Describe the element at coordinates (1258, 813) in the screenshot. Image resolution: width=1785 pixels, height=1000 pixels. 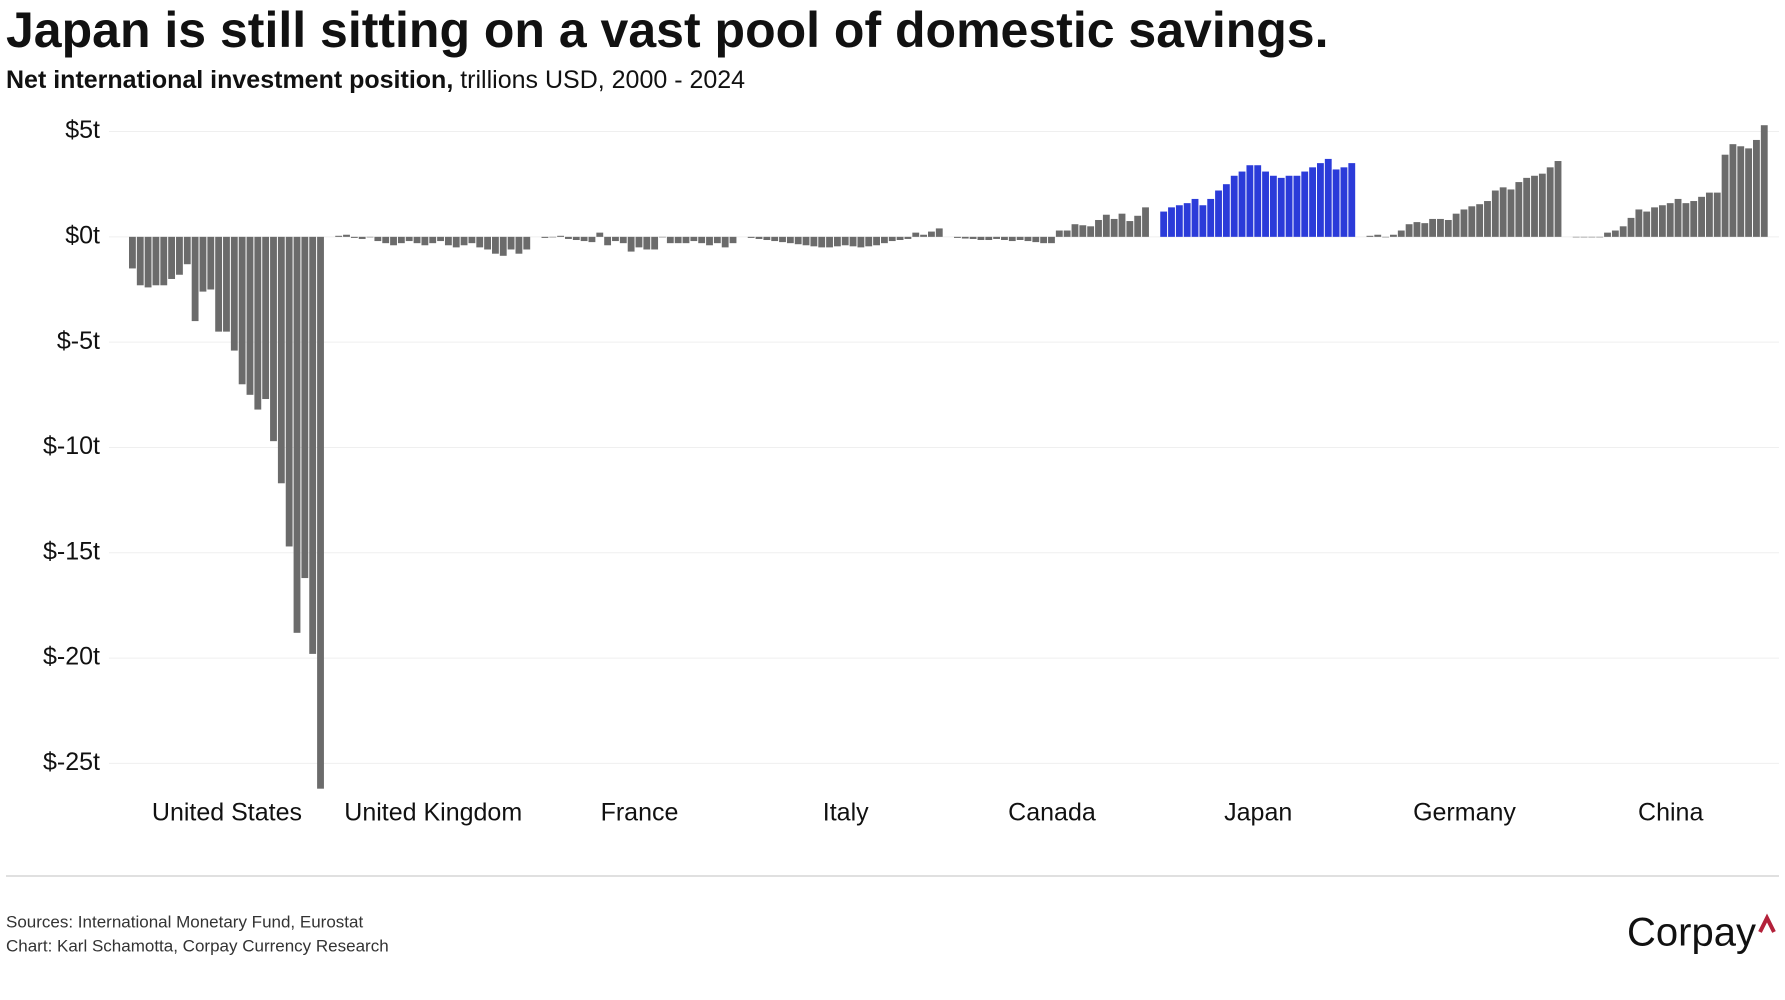
I see `x-tick-label: Japan` at that location.